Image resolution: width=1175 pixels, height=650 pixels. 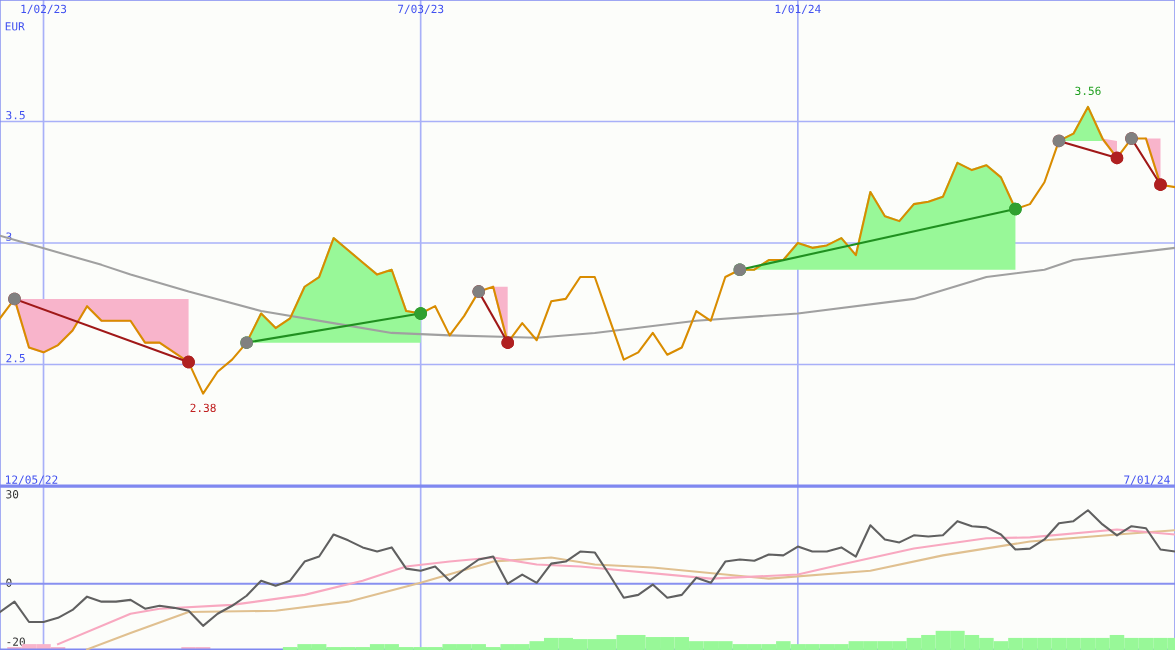 What do you see at coordinates (15, 26) in the screenshot?
I see `y-axis-title: EUR` at bounding box center [15, 26].